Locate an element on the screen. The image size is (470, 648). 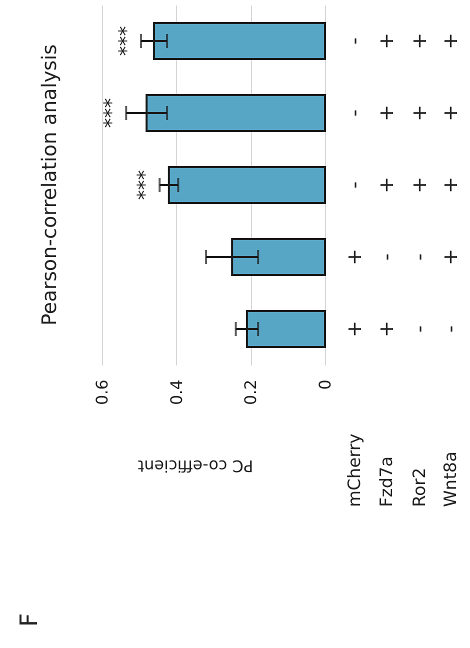
text: mCherry is located at coordinates (355, 470).